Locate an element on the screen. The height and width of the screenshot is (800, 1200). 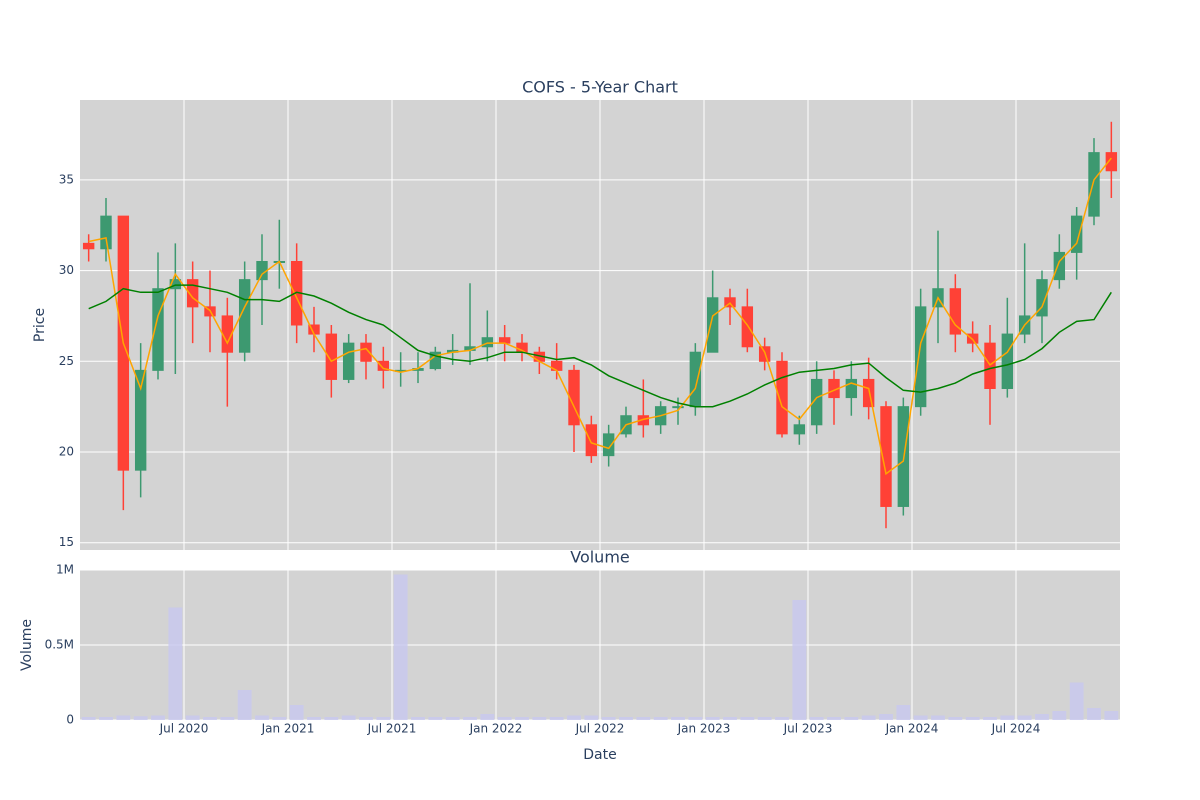
y-axis-label: Price is located at coordinates (40, 325).